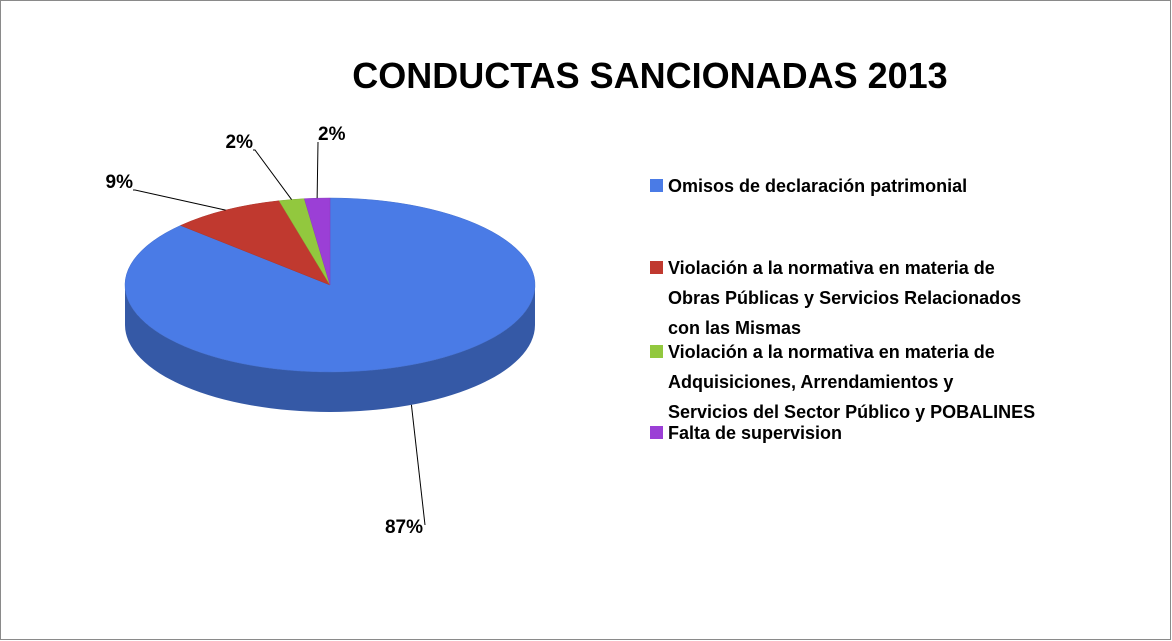 Image resolution: width=1172 pixels, height=641 pixels. What do you see at coordinates (404, 527) in the screenshot?
I see `data-label: 87%` at bounding box center [404, 527].